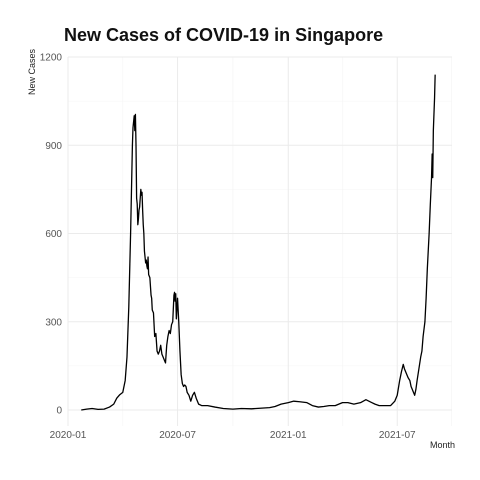  I want to click on y-axis-label: New Cases, so click(32, 71).